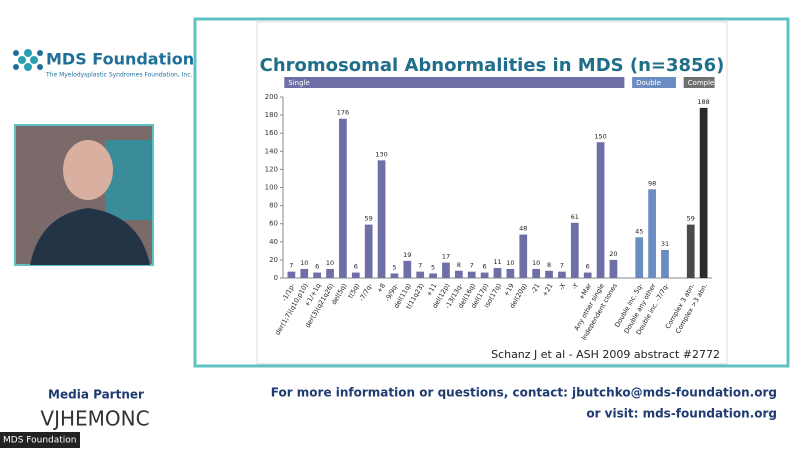  Describe the element at coordinates (523, 229) in the screenshot. I see `value-label: 48` at that location.